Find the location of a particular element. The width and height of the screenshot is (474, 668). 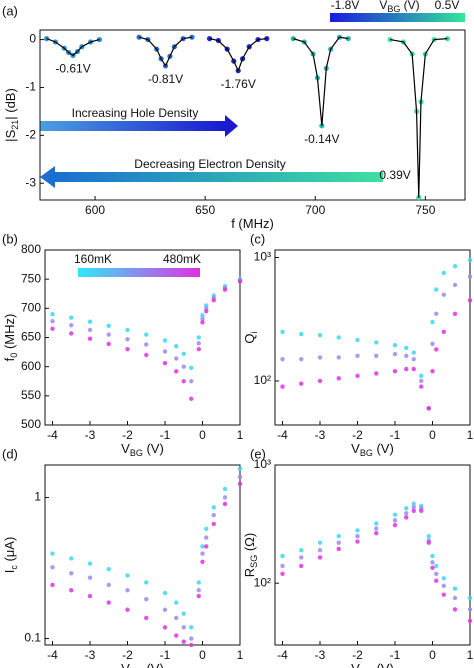

y-axis-label-part: (Ω) is located at coordinates (249, 544).